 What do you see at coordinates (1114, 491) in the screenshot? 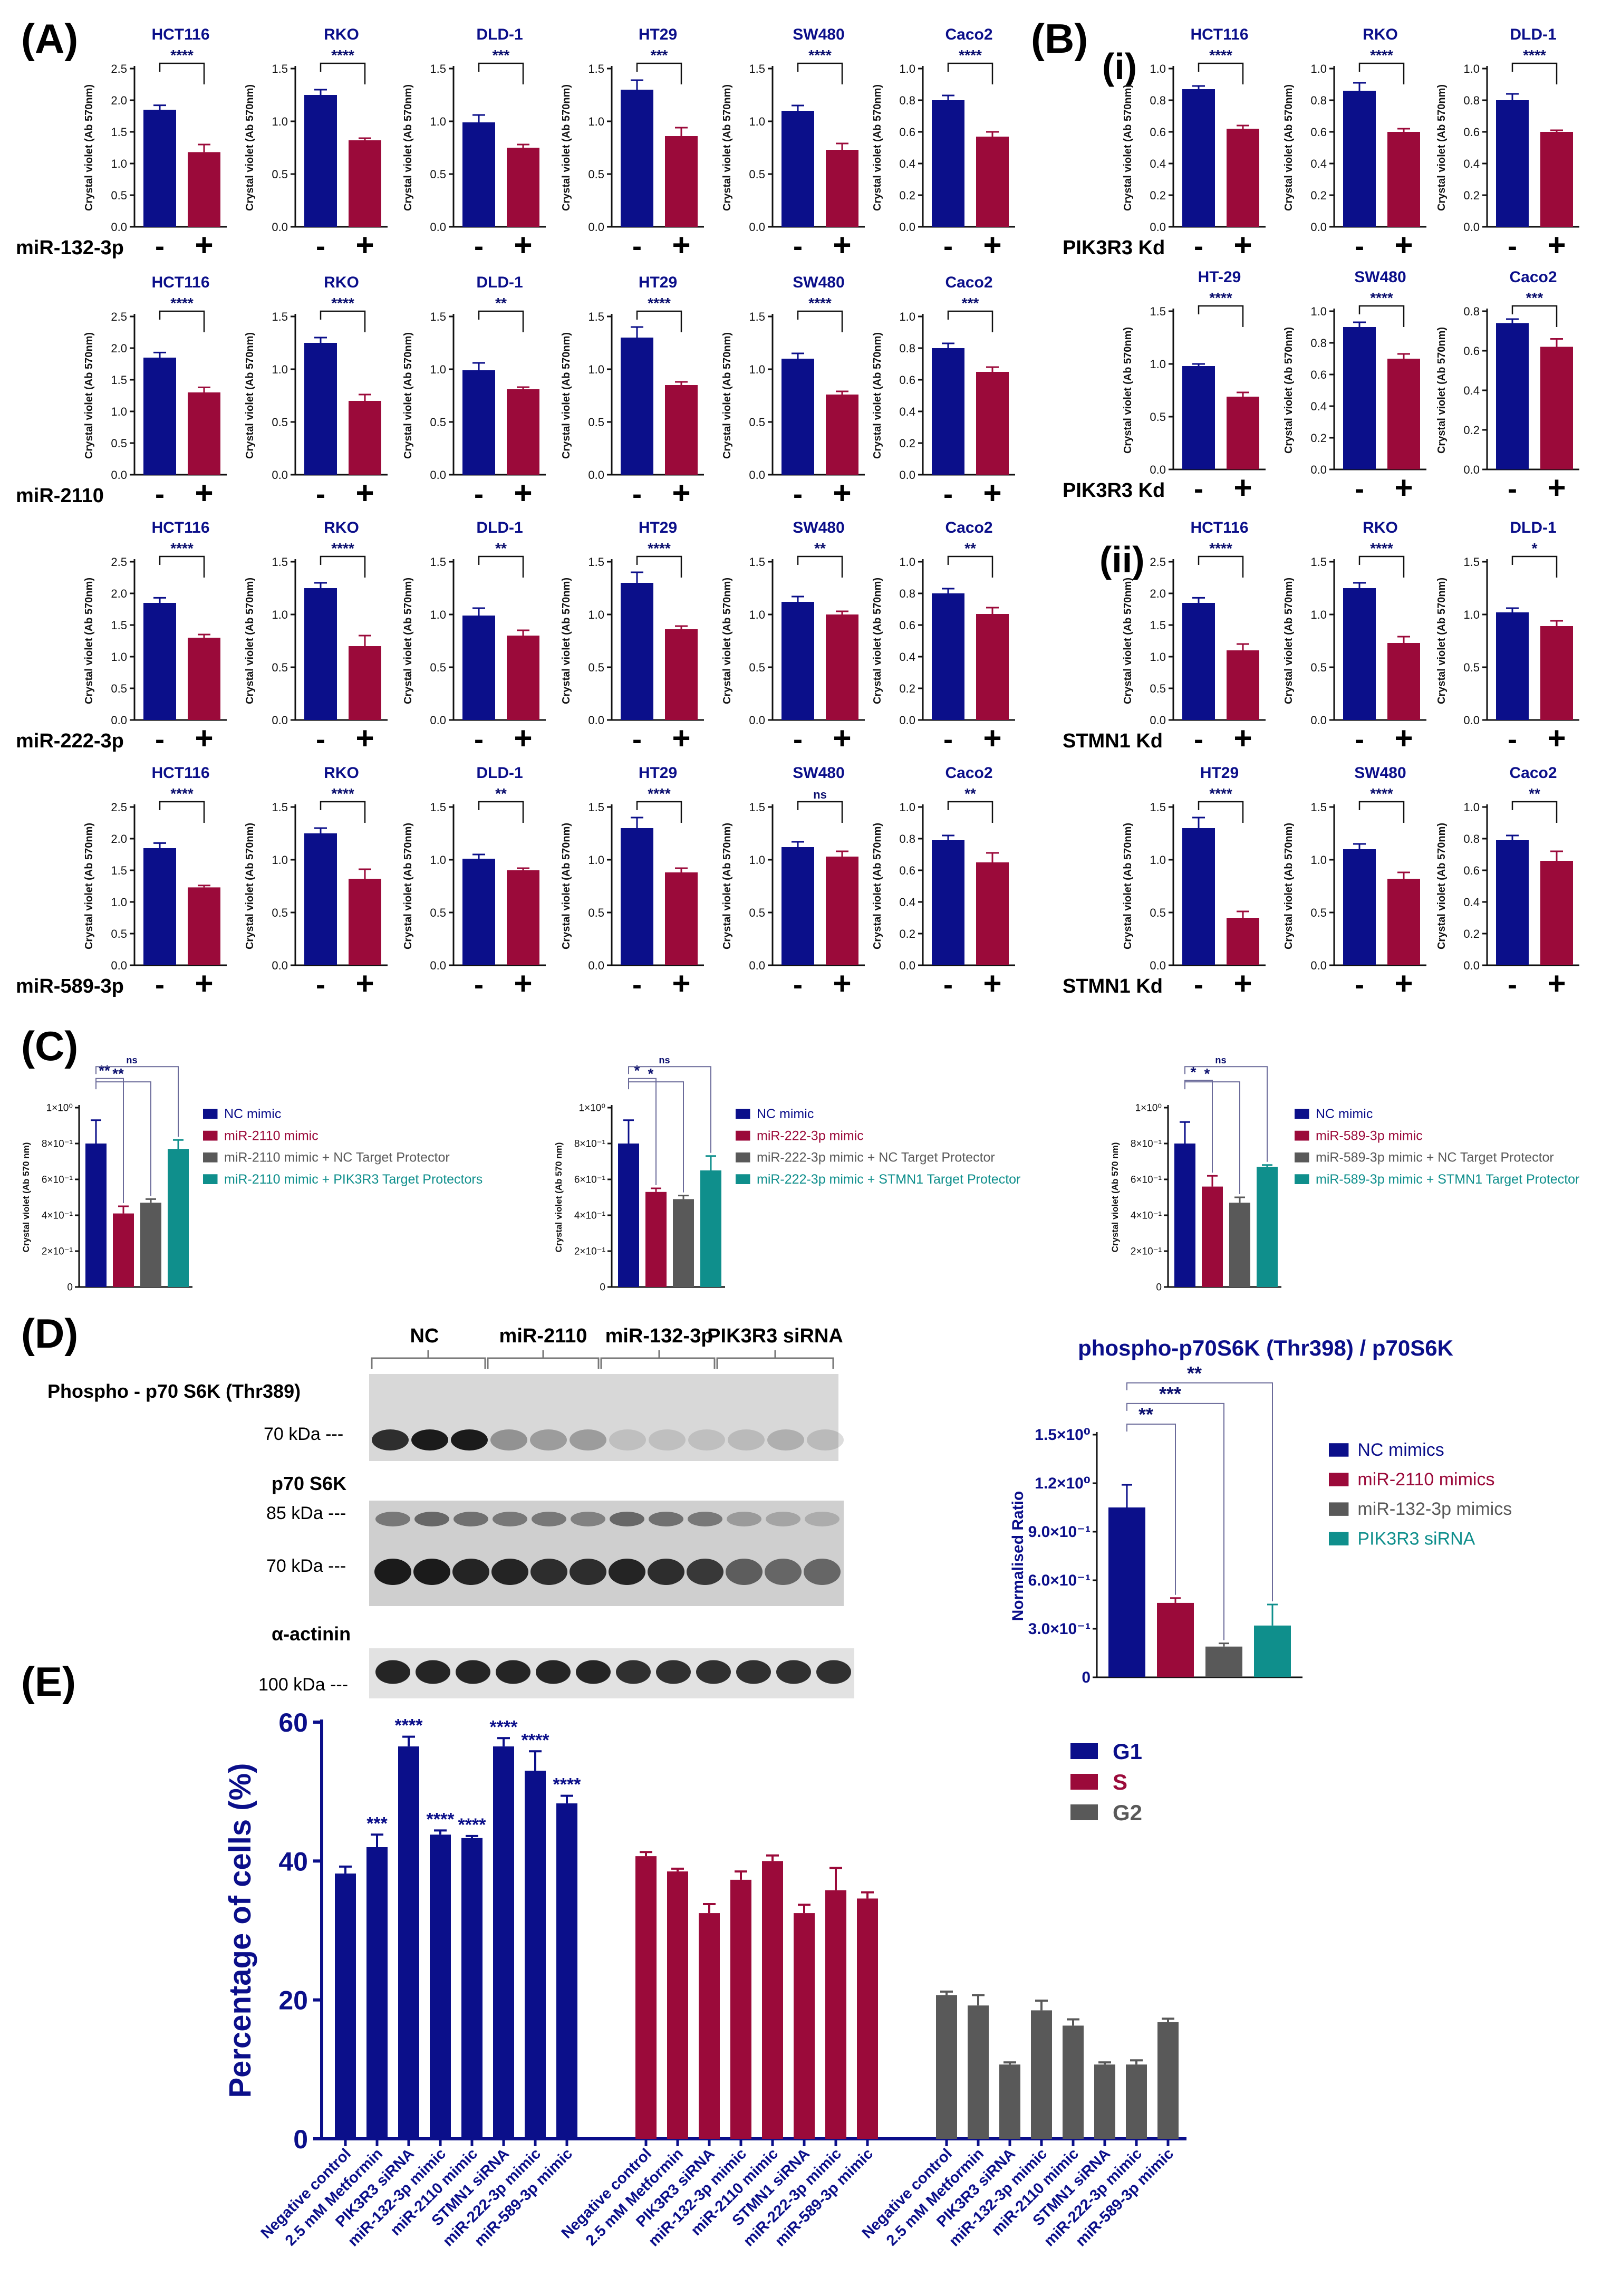
I see `row-treatment-label: PIK3R3 Kd` at bounding box center [1114, 491].